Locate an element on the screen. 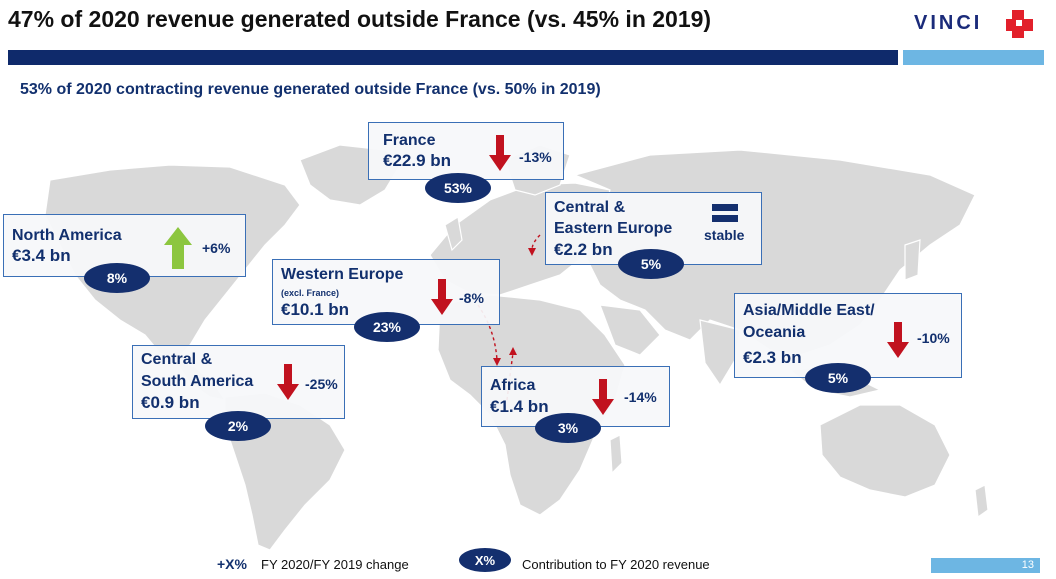 This screenshot has width=1056, height=579. connector-ce-europe-head is located at coordinates (532, 252).